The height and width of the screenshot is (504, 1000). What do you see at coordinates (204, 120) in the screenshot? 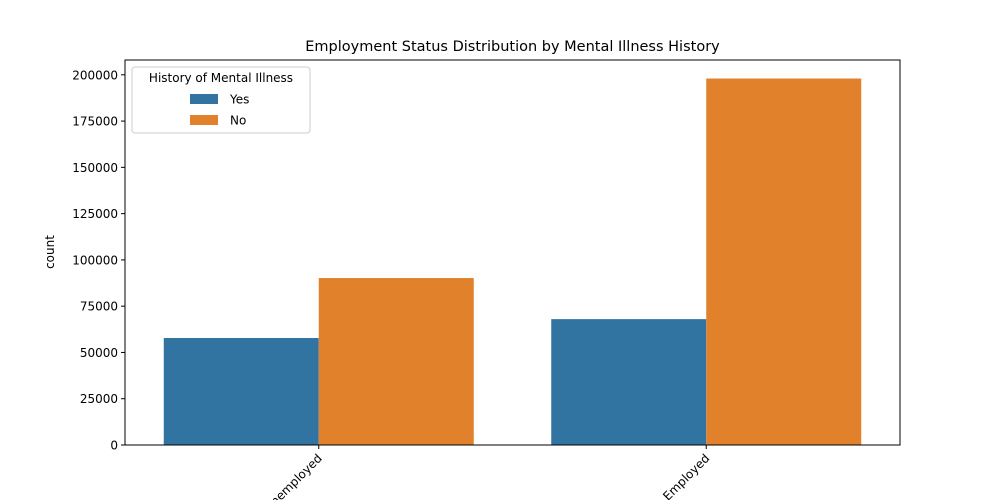
I see `legend-swatch-no` at bounding box center [204, 120].